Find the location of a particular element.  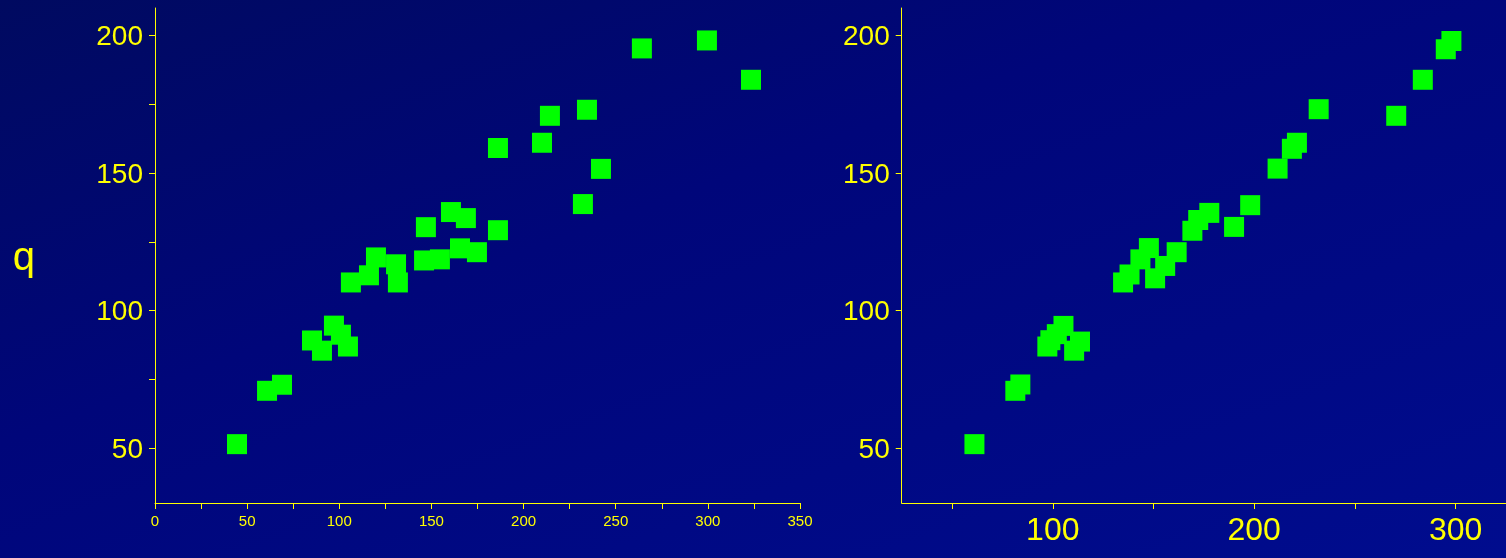

y-axis-title: q is located at coordinates (23, 255).